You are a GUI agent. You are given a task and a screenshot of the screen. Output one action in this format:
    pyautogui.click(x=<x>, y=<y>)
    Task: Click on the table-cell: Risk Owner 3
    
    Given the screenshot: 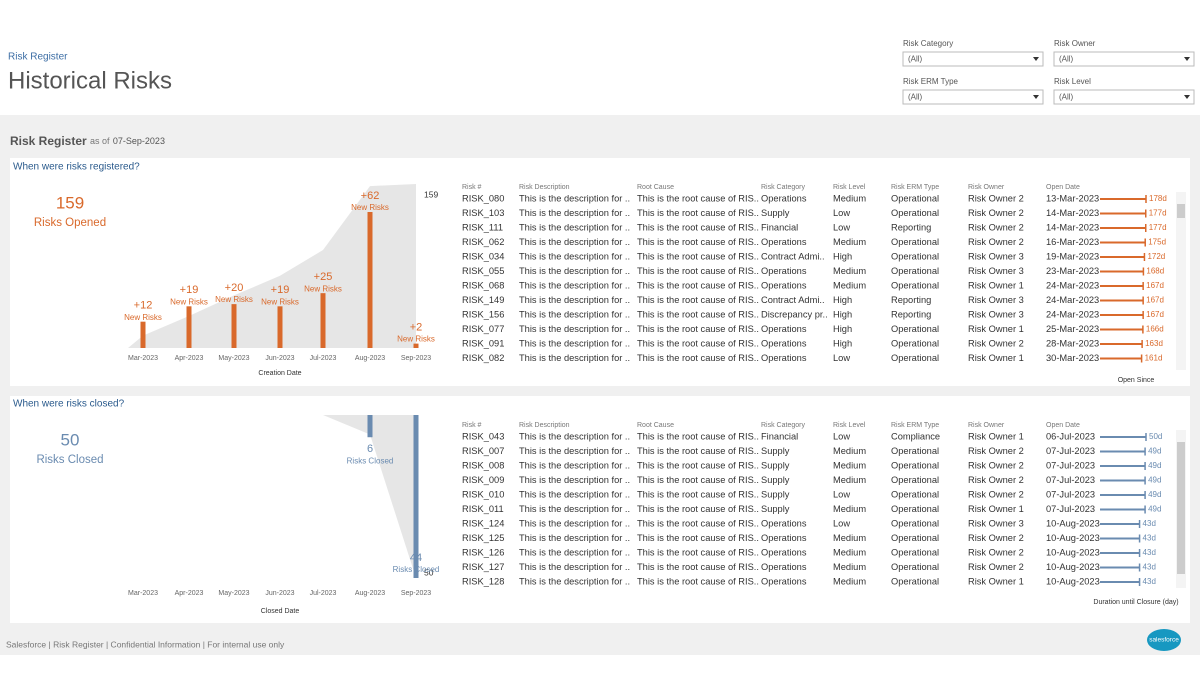 What is the action you would take?
    pyautogui.click(x=996, y=314)
    